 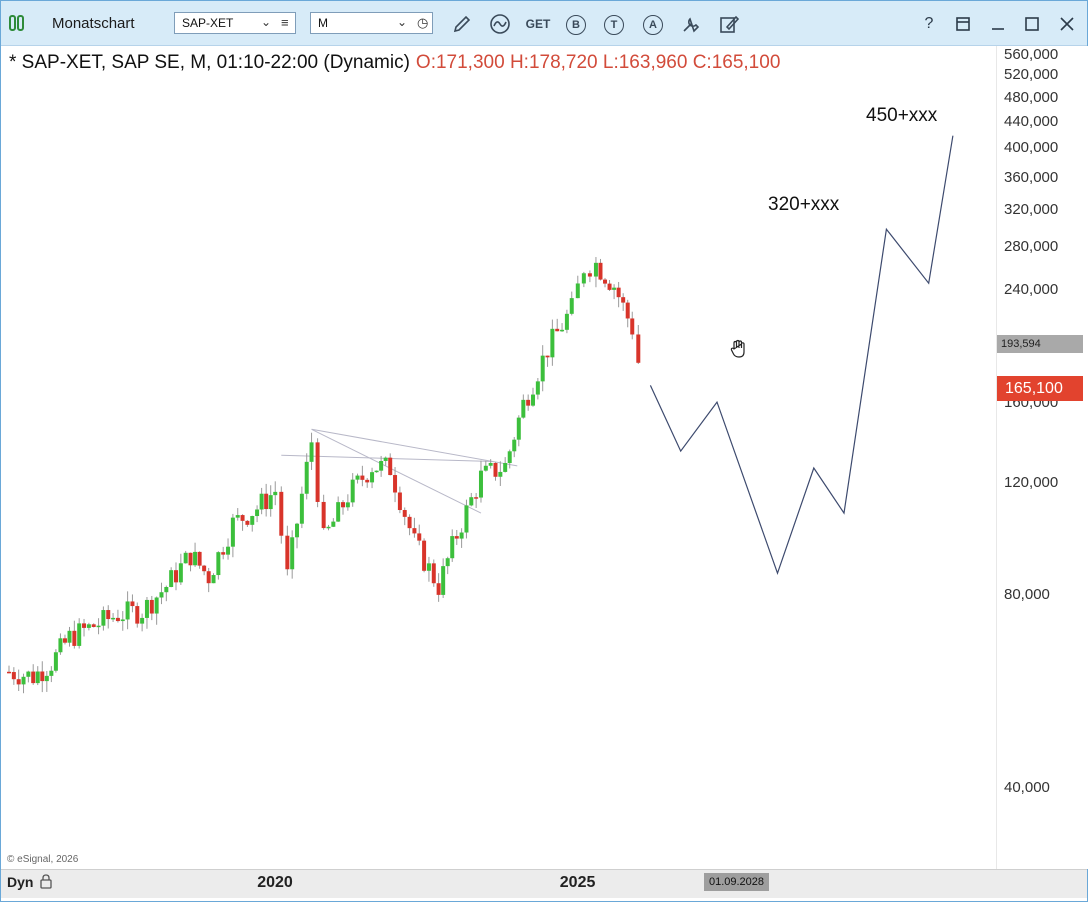 I want to click on wrench-icon, so click(x=691, y=24).